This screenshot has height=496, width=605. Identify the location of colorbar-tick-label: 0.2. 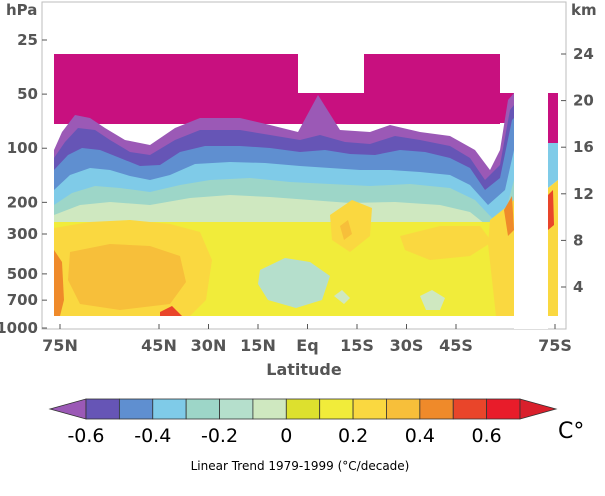
(353, 436).